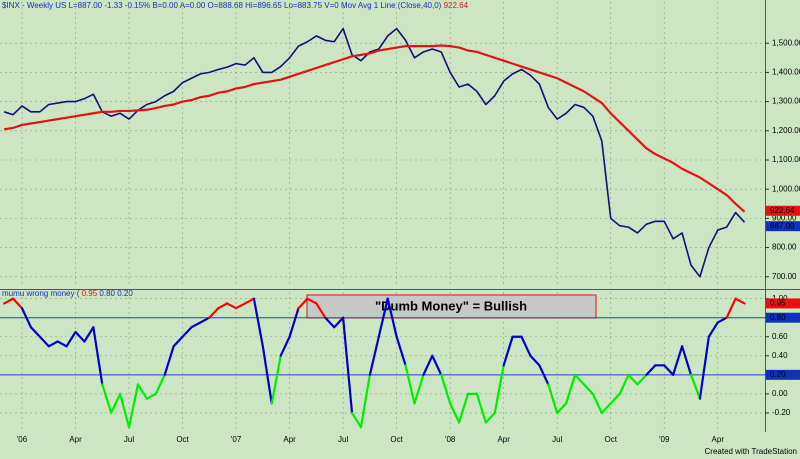  What do you see at coordinates (786, 42) in the screenshot?
I see `y-tick-label: 1,500.00` at bounding box center [786, 42].